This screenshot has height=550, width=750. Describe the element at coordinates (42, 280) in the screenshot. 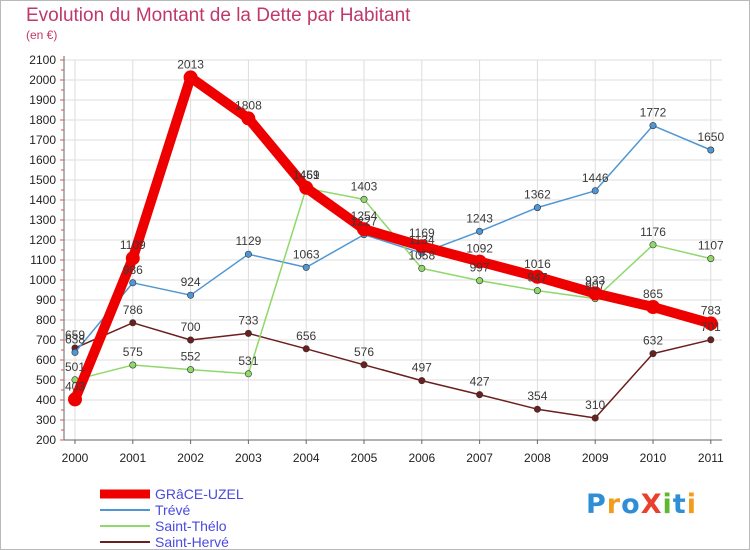

I see `y-tick-label: 1000` at that location.